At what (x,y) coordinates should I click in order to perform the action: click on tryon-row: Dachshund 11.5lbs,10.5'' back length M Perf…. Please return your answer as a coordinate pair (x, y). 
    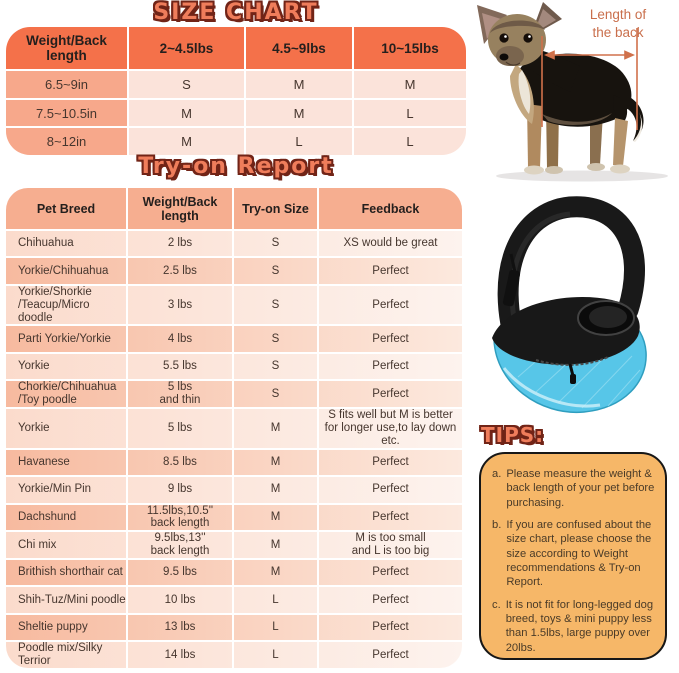
    Looking at the image, I should click on (234, 517).